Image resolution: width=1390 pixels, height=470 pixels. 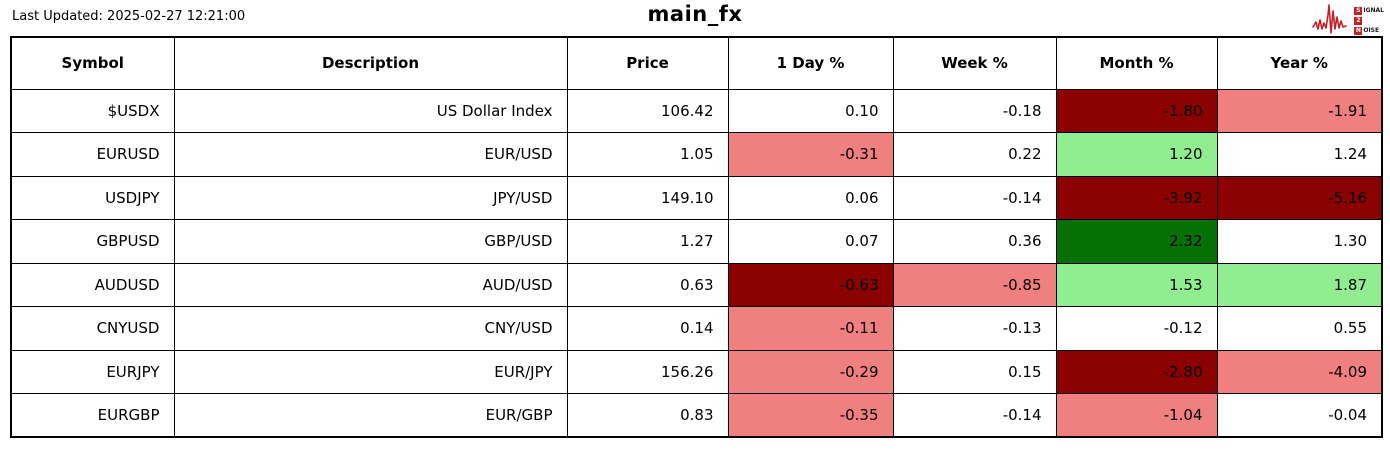 What do you see at coordinates (92, 241) in the screenshot?
I see `cell-symbol: GBPUSD` at bounding box center [92, 241].